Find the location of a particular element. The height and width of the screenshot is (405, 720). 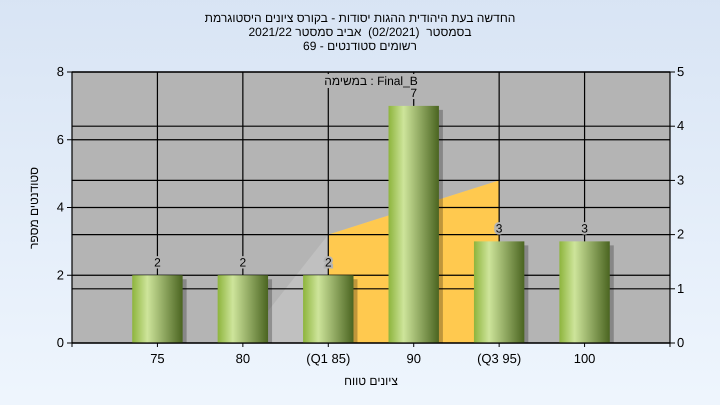

y-tick-label: 6 is located at coordinates (60, 139).